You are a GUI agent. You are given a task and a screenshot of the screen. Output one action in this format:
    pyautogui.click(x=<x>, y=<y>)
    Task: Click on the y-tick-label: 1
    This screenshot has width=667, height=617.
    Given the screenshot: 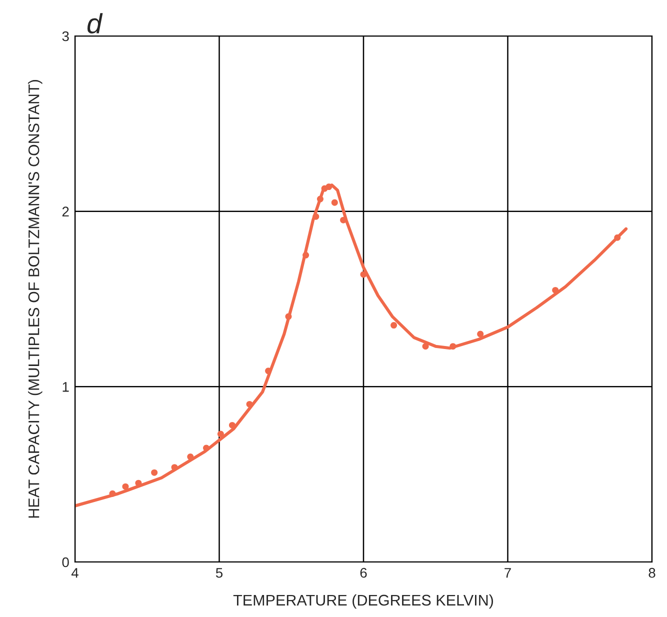 What is the action you would take?
    pyautogui.click(x=65, y=387)
    